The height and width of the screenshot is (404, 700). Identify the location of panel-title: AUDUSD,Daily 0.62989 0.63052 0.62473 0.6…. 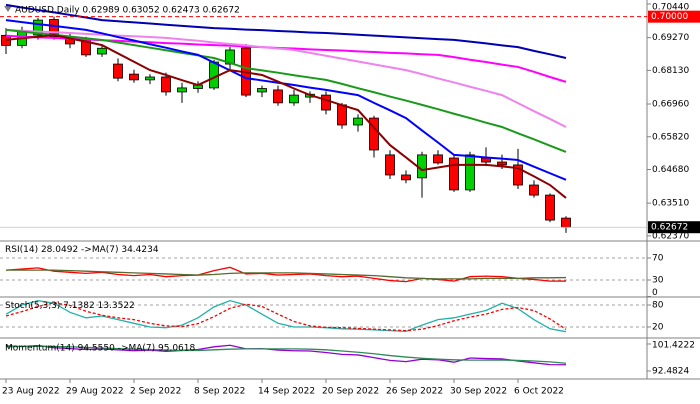
(127, 11).